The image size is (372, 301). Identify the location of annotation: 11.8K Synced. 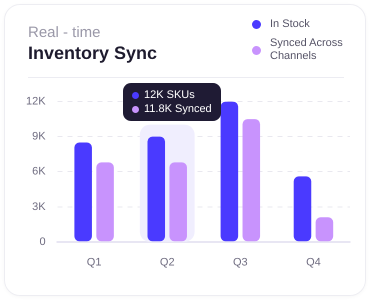
(178, 109).